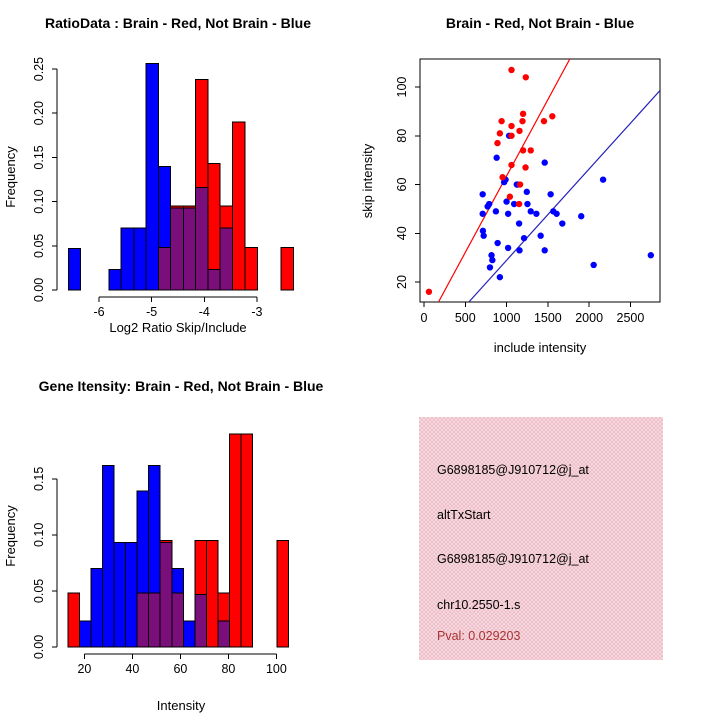 Image resolution: width=720 pixels, height=720 pixels. What do you see at coordinates (39, 201) in the screenshot?
I see `y-tick-label: 0.10` at bounding box center [39, 201].